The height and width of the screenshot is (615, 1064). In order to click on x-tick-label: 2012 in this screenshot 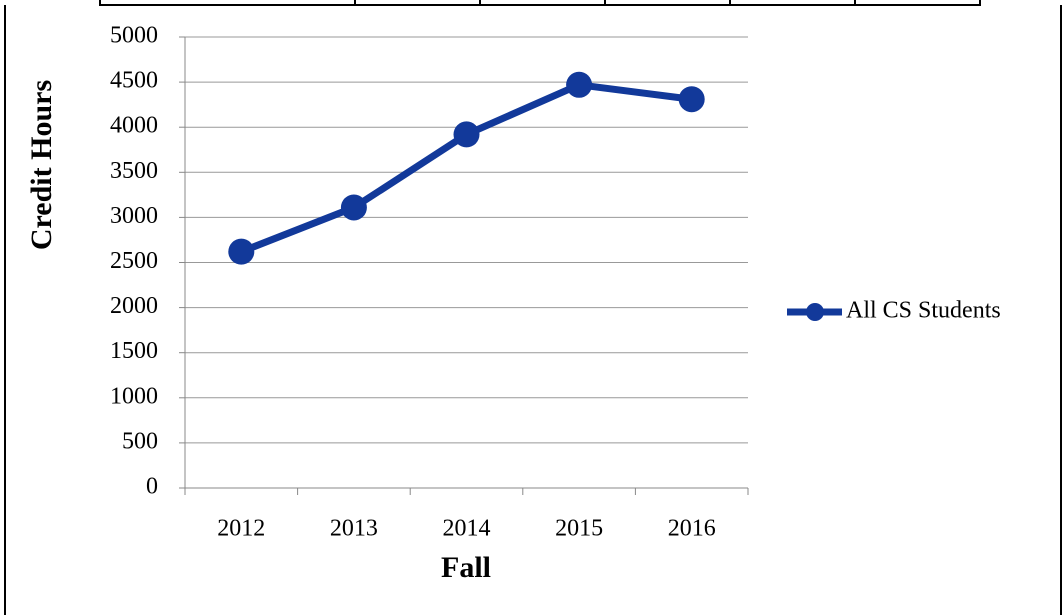, I will do `click(241, 529)`.